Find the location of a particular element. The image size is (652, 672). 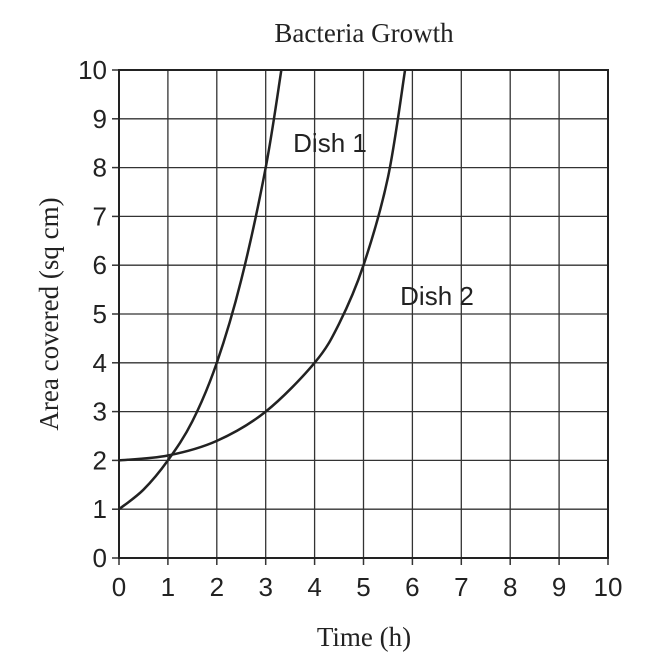

y-axis-label: Area covered (sq cm) is located at coordinates (49, 313).